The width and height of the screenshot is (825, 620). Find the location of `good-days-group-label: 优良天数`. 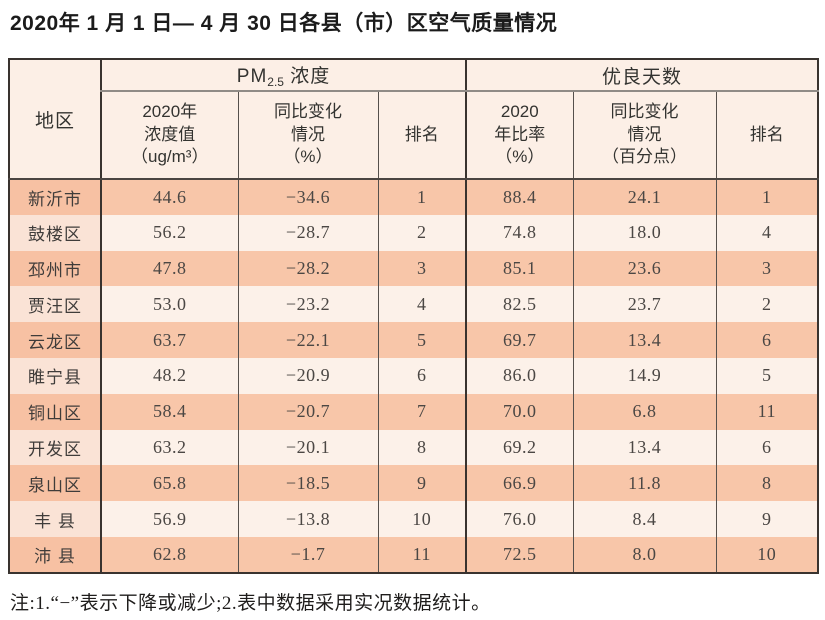

good-days-group-label: 优良天数 is located at coordinates (642, 77).